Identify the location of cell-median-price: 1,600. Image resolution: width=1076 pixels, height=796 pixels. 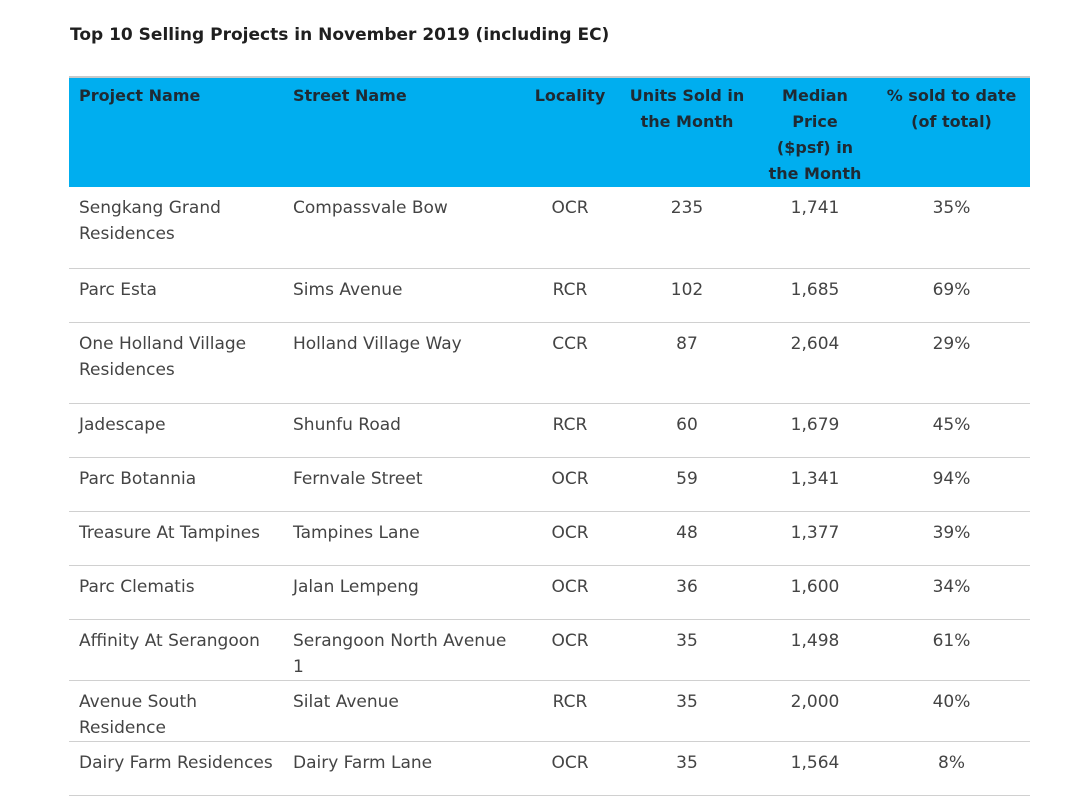
(815, 592).